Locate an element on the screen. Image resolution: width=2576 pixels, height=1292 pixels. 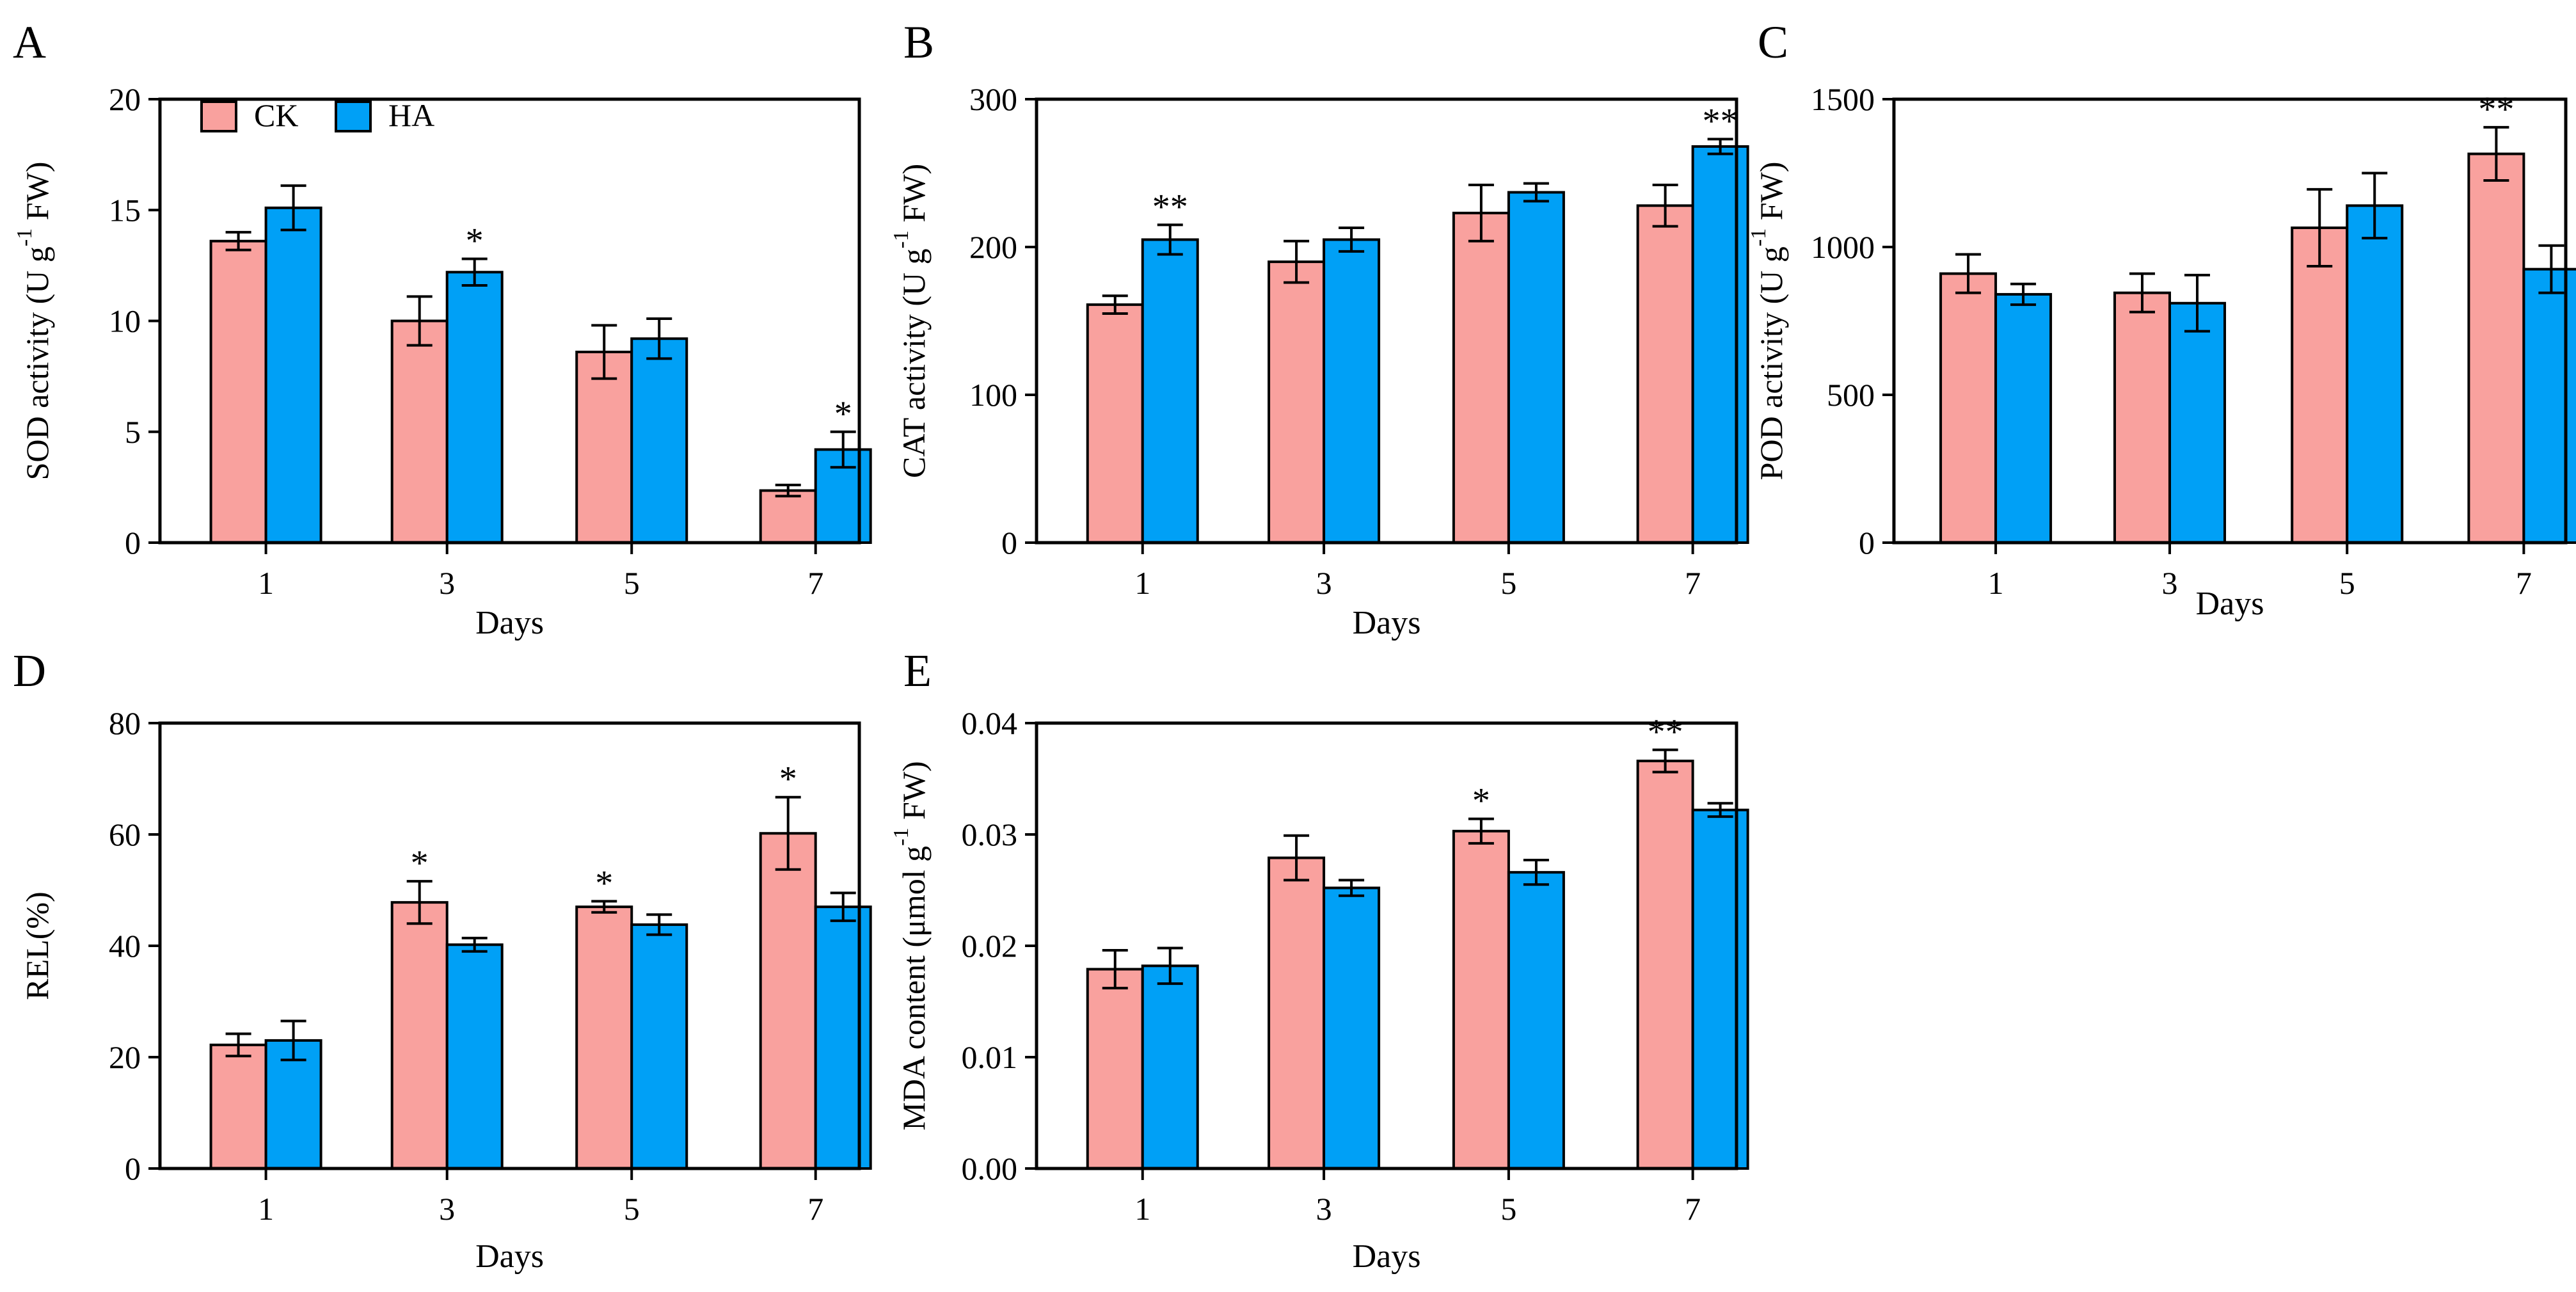
y-tick-label: 0.00 is located at coordinates (990, 1168).